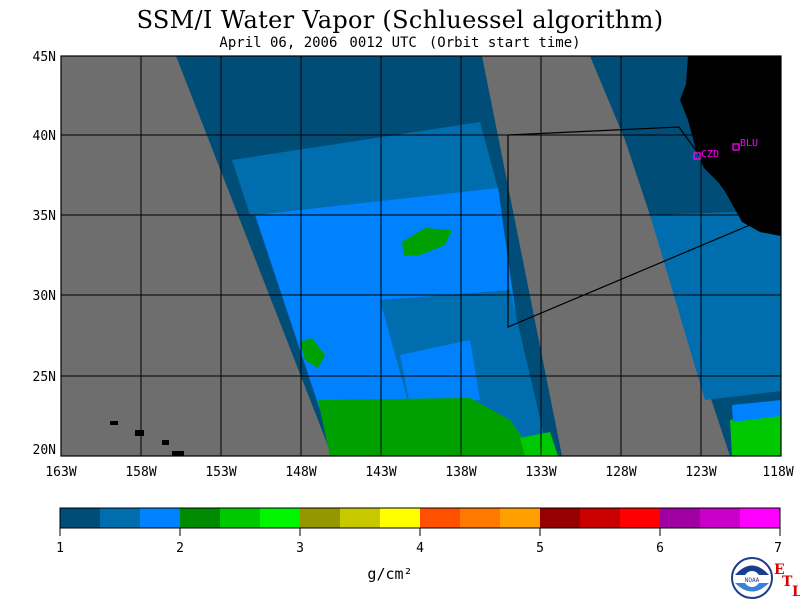 Image resolution: width=800 pixels, height=600 pixels. What do you see at coordinates (400, 20) in the screenshot?
I see `map-title: SSM/I Water Vapor (Schluessel algorithm)` at bounding box center [400, 20].